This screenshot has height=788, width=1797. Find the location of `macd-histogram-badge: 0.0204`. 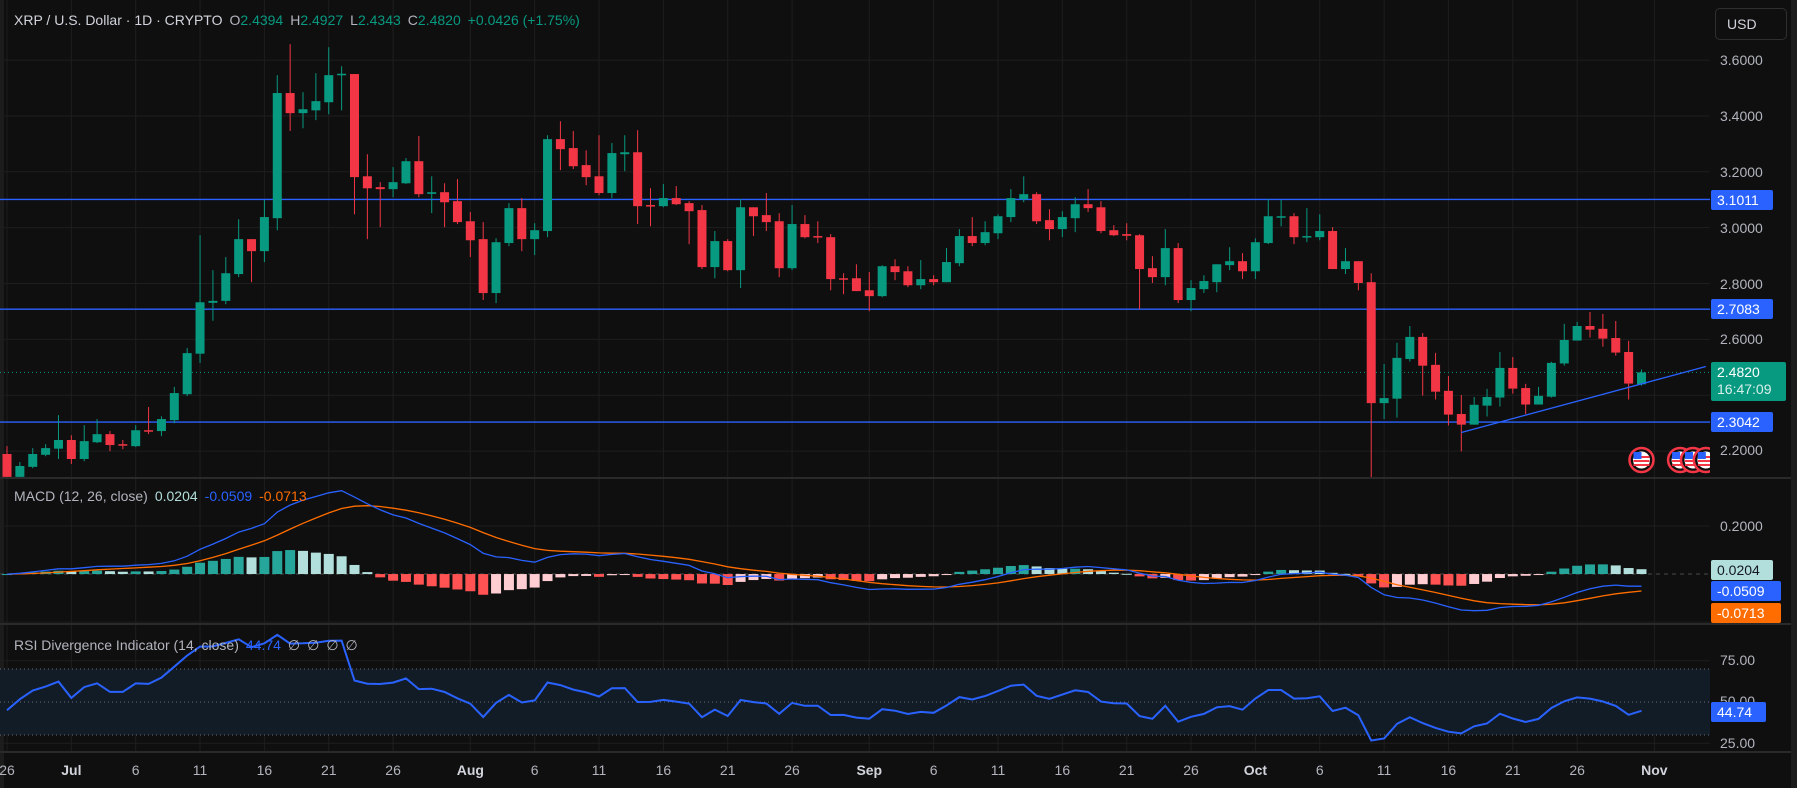

macd-histogram-badge: 0.0204 is located at coordinates (1742, 570).